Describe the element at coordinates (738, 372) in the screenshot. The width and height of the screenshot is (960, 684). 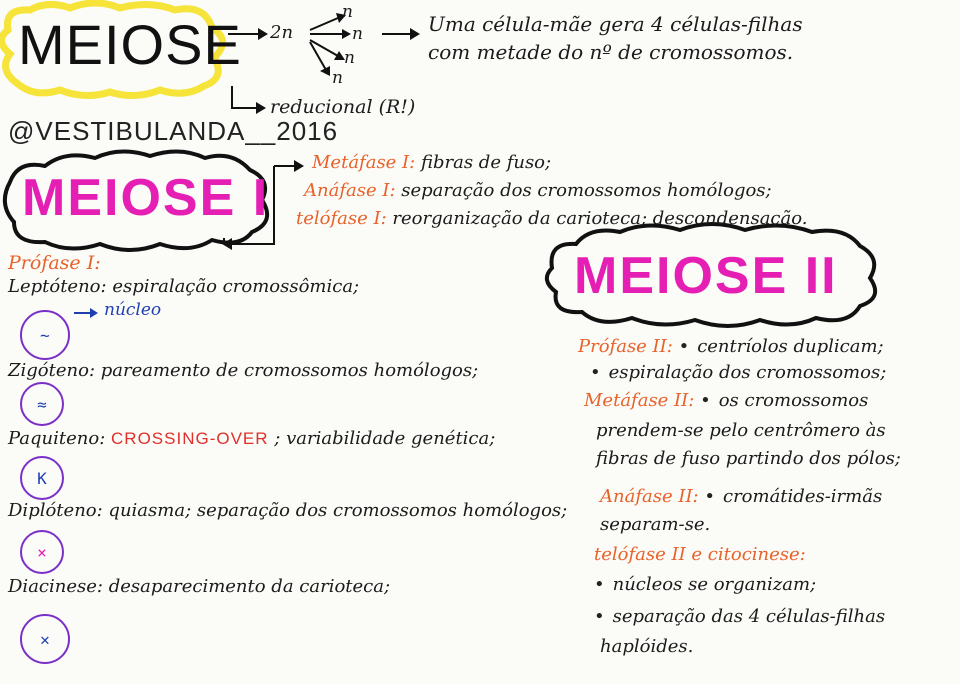
I see `profase2-bullet: espiralação dos cromossomos;` at that location.